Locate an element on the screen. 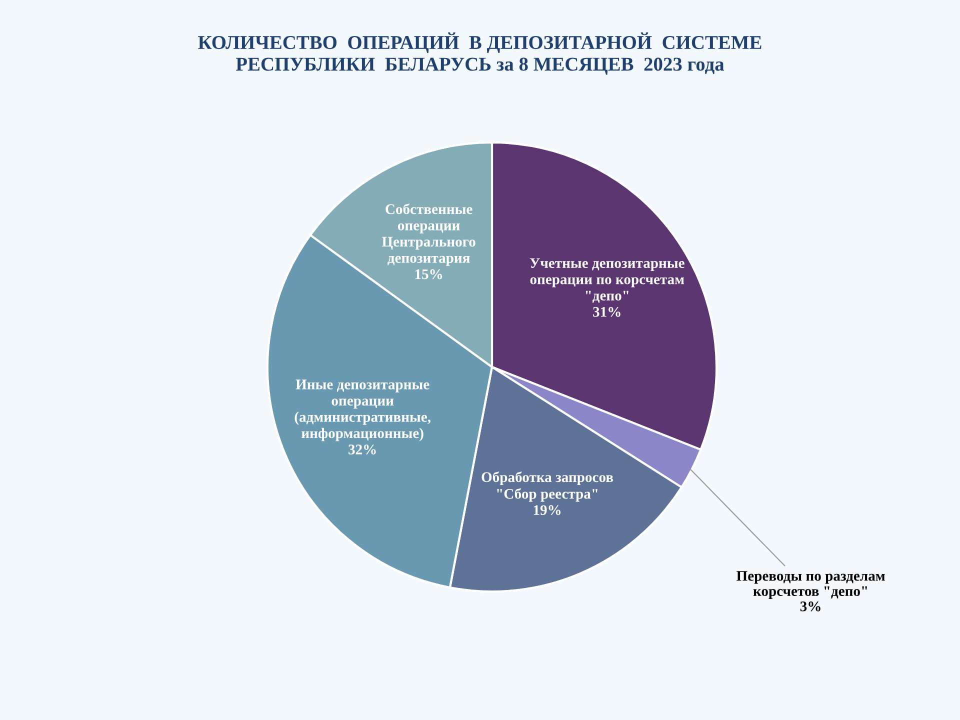 This screenshot has height=720, width=960. chart-title: КОЛИЧЕСТВО ОПЕРАЦИЙ В ДЕПОЗИТАРНОЙ СИСТЕМЕ РЕСПУБЛИКИ БЕЛАРУСЬ за 8 МЕСЯЦЕВ 2023 года is located at coordinates (480, 53).